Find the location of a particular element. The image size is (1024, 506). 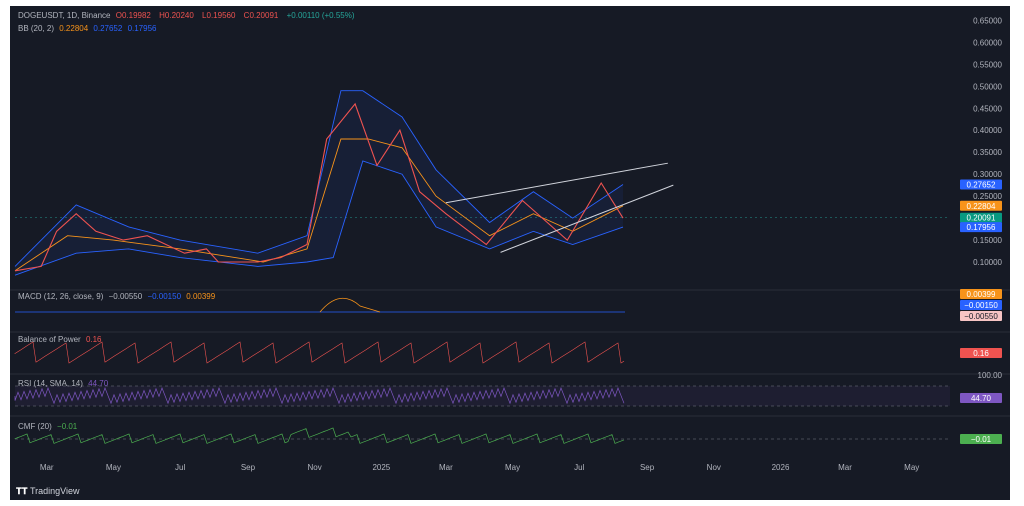

close-label: C0.20091 is located at coordinates (261, 15).